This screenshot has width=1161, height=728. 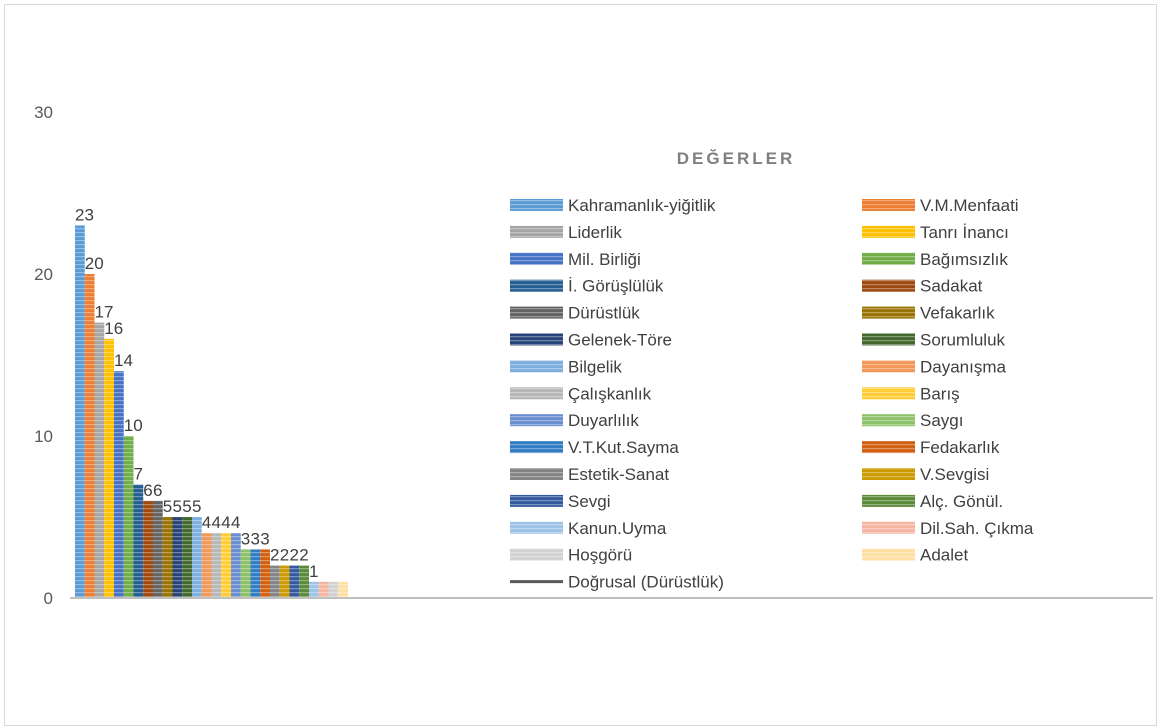 What do you see at coordinates (623, 447) in the screenshot?
I see `legend-item-label: V.T.Kut.Sayma` at bounding box center [623, 447].